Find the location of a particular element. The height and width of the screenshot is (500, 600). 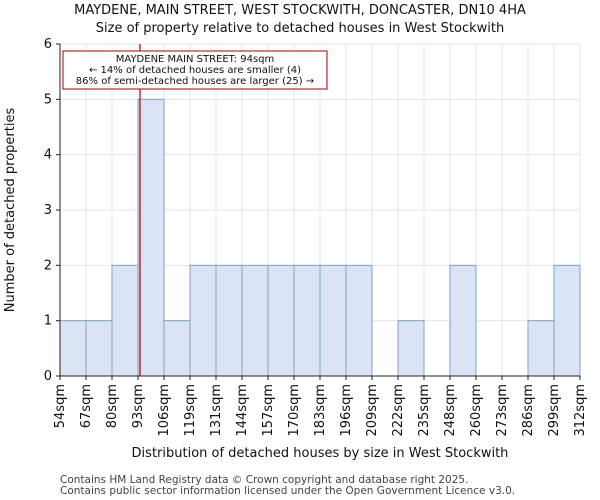

x-tick-label: 144sqm is located at coordinates (242, 410).